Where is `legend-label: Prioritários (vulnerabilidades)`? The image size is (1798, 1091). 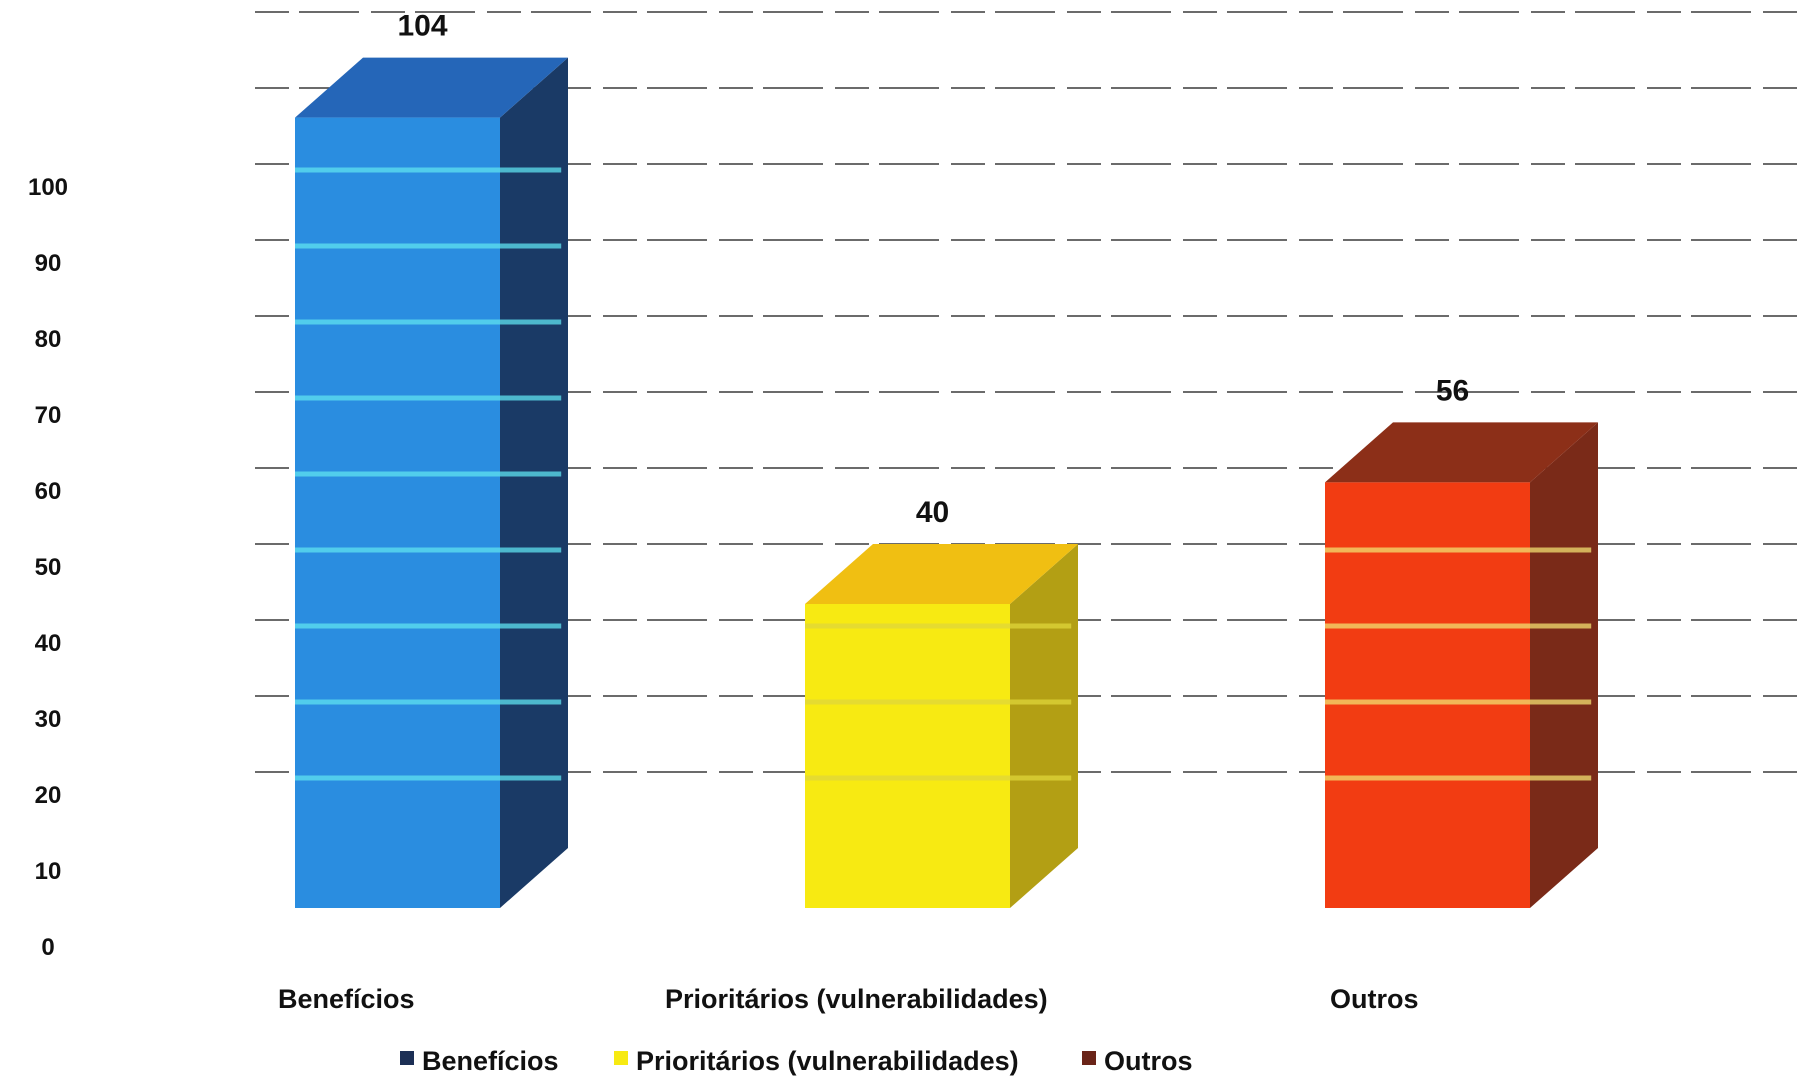
legend-label: Prioritários (vulnerabilidades) is located at coordinates (827, 1061).